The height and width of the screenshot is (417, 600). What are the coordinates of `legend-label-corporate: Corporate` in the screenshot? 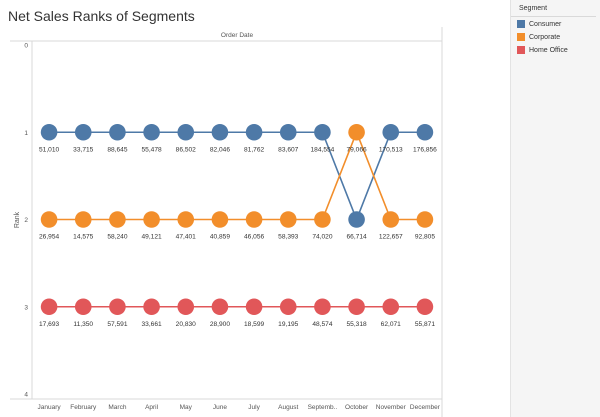 It's located at (545, 37).